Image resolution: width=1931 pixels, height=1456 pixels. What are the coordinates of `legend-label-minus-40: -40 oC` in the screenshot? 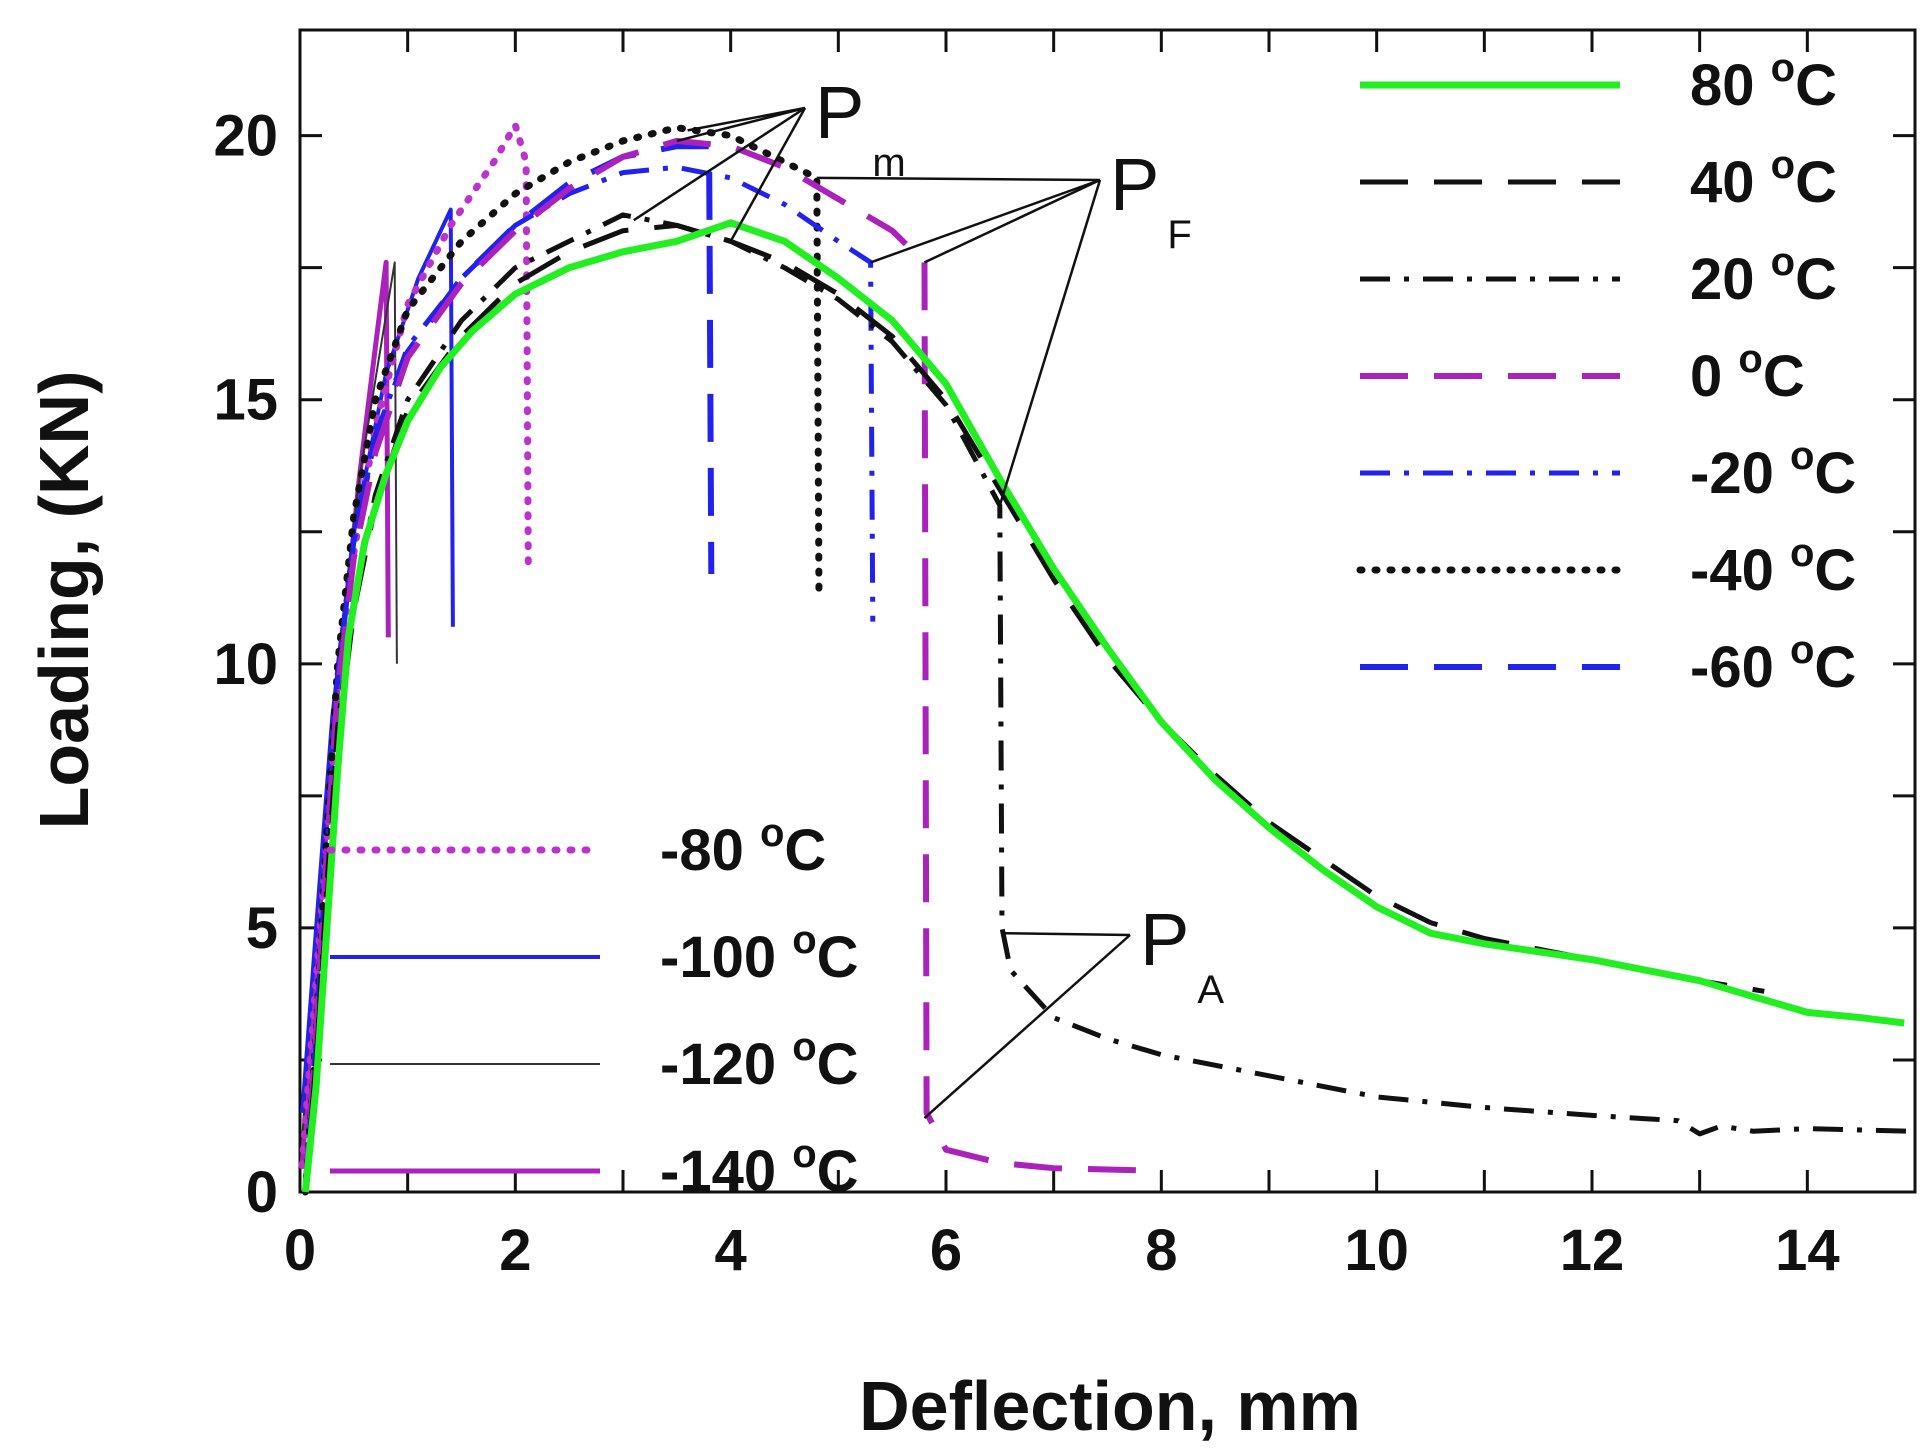 It's located at (1773, 567).